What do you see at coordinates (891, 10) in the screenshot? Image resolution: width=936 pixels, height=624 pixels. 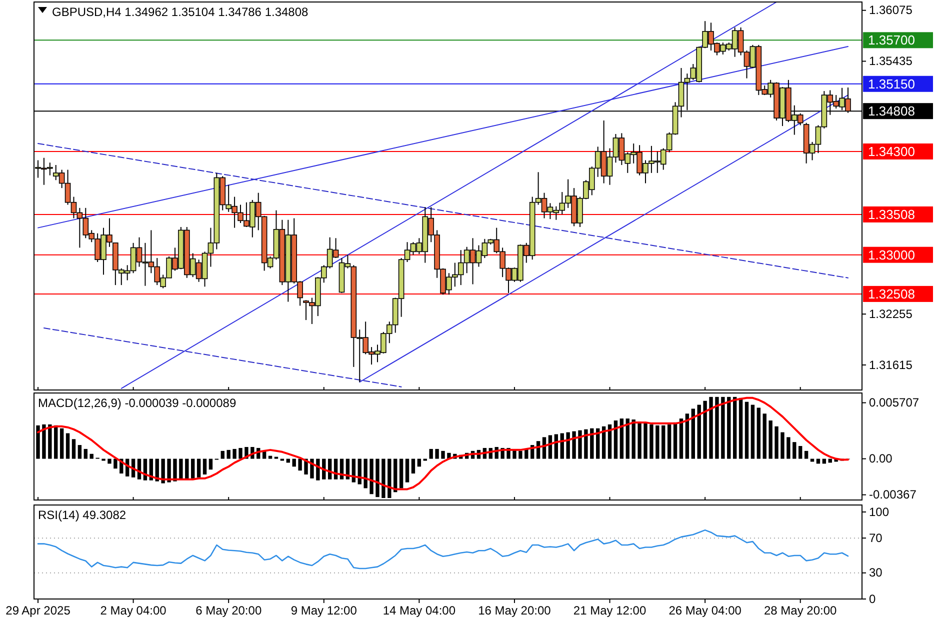 I see `y-tick-label: 1.36075` at bounding box center [891, 10].